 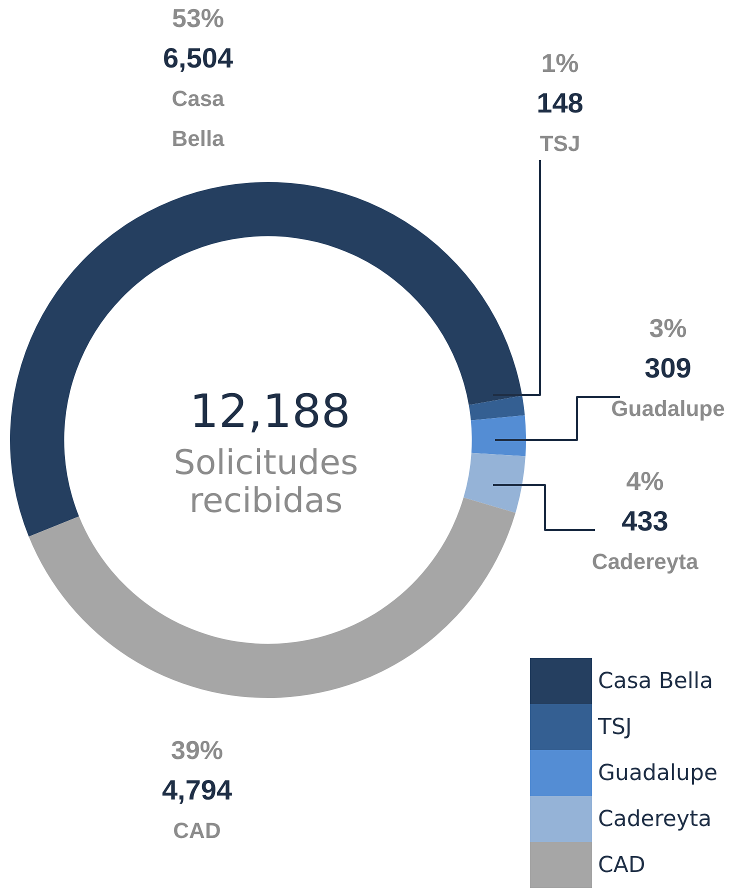 What do you see at coordinates (560, 103) in the screenshot?
I see `data-label: 148` at bounding box center [560, 103].